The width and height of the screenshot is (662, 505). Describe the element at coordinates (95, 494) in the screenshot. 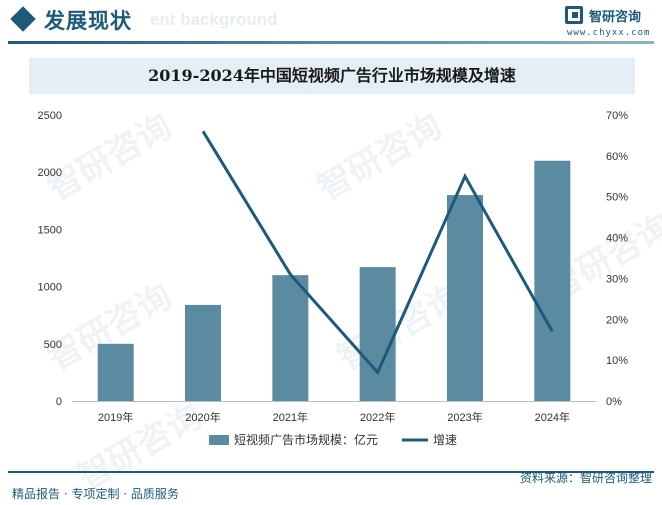

I see `footer-tagline: 精品报告 · 专项定制 · 品质服务` at that location.